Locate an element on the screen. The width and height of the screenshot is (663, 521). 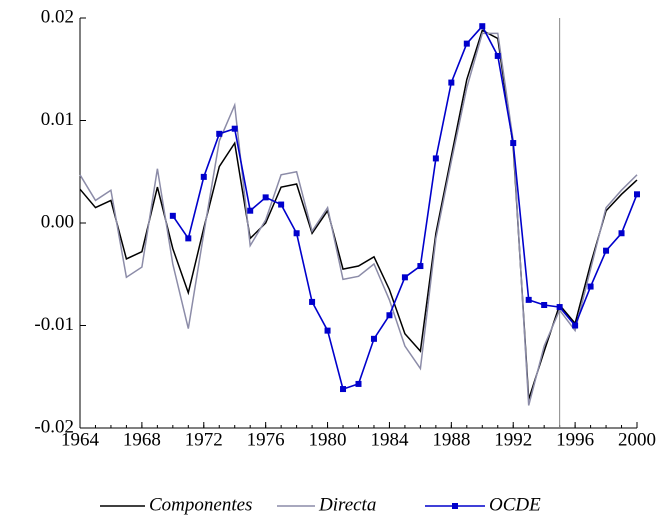
y-tick-label: 0.02 is located at coordinates (57, 16).